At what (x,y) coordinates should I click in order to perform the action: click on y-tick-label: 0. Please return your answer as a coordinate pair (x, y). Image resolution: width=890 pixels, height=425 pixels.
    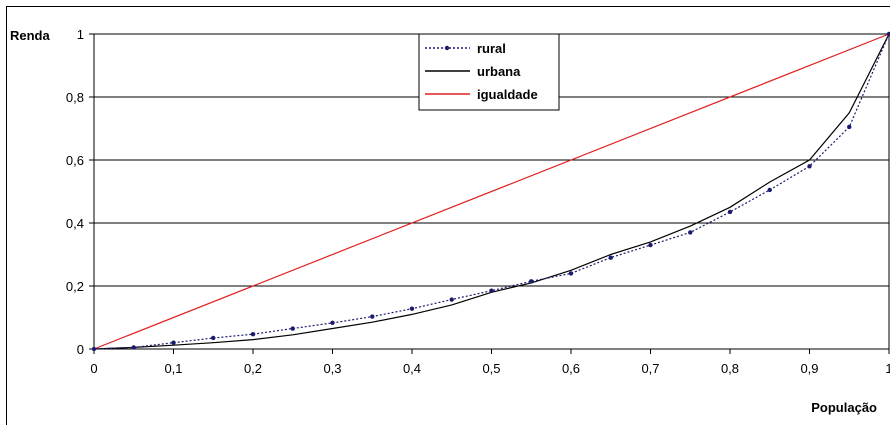
    Looking at the image, I should click on (80, 349).